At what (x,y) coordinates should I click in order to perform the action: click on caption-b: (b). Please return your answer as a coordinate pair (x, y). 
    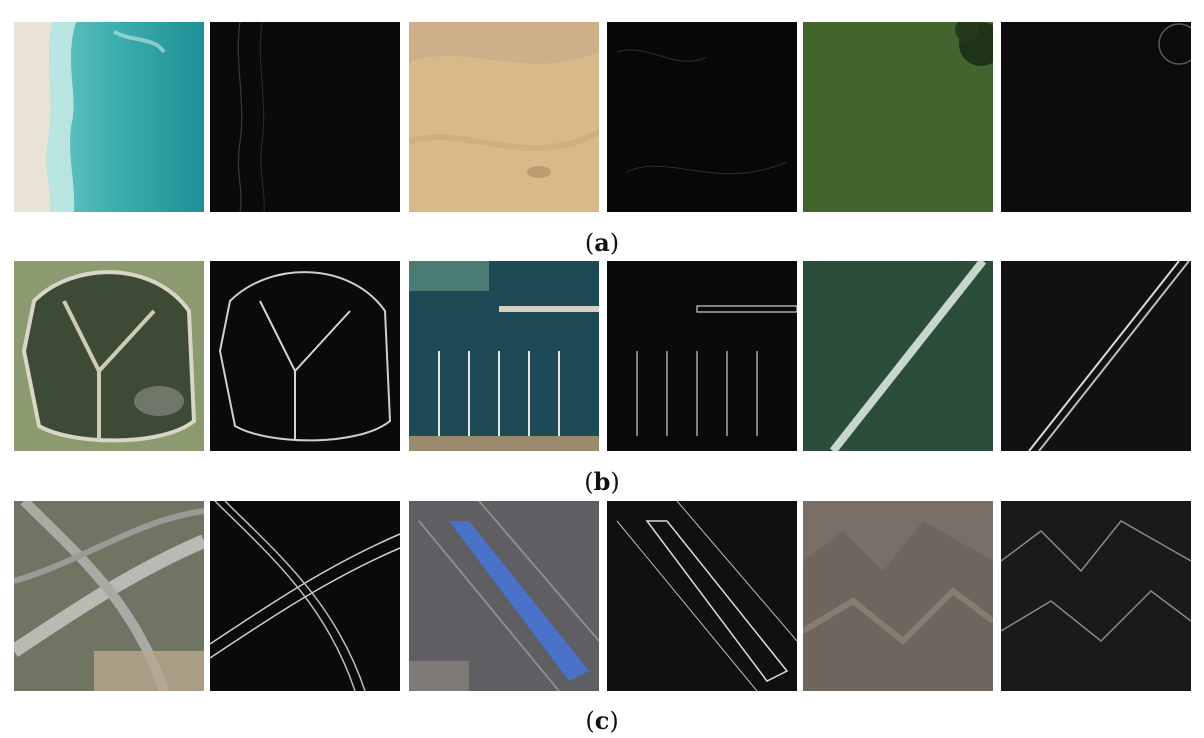
    Looking at the image, I should click on (602, 481).